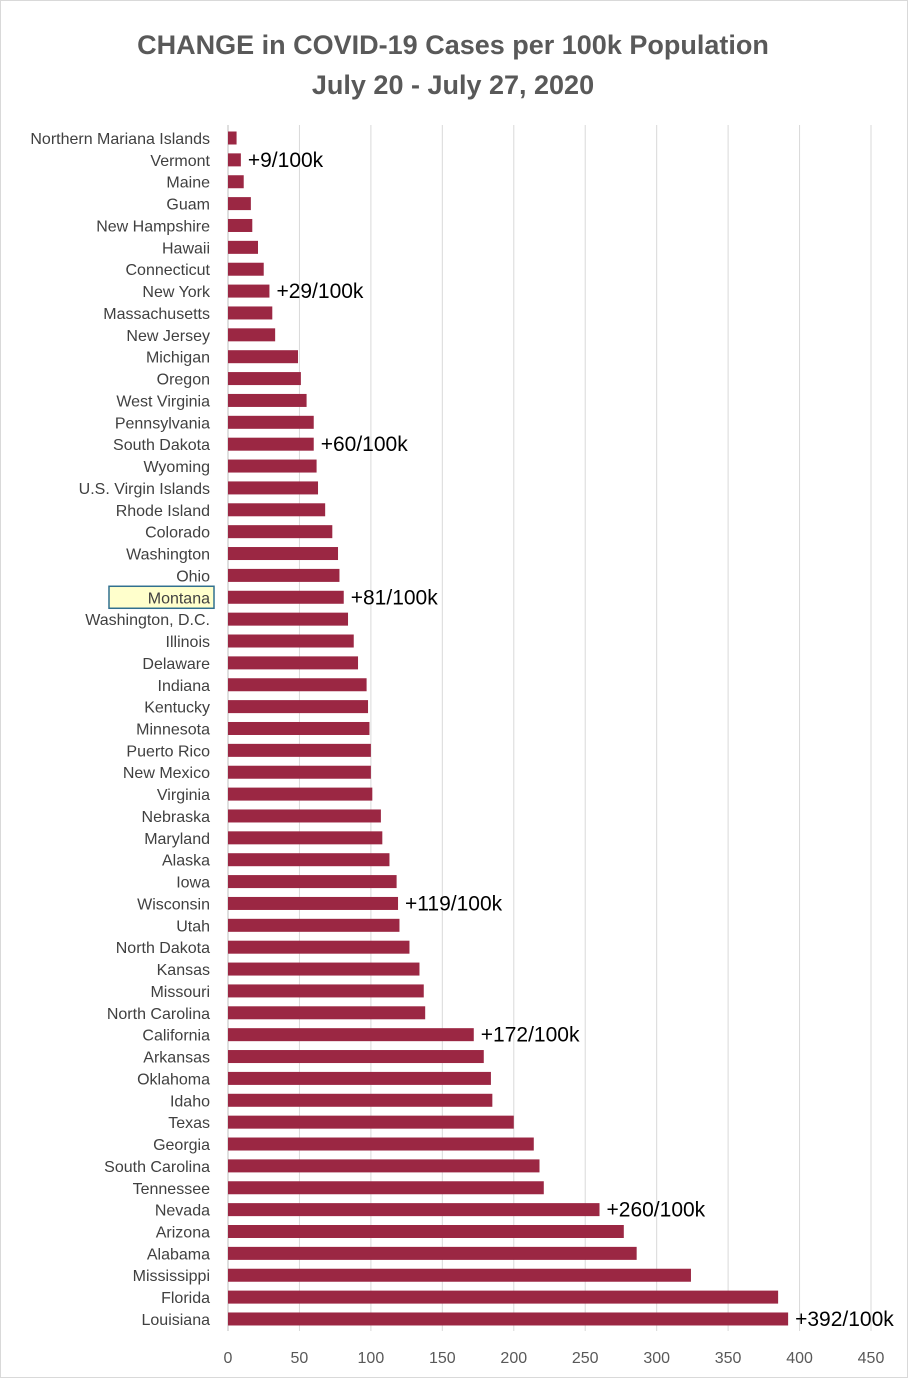 The width and height of the screenshot is (924, 1380). What do you see at coordinates (173, 729) in the screenshot?
I see `category-label: Minnesota` at bounding box center [173, 729].